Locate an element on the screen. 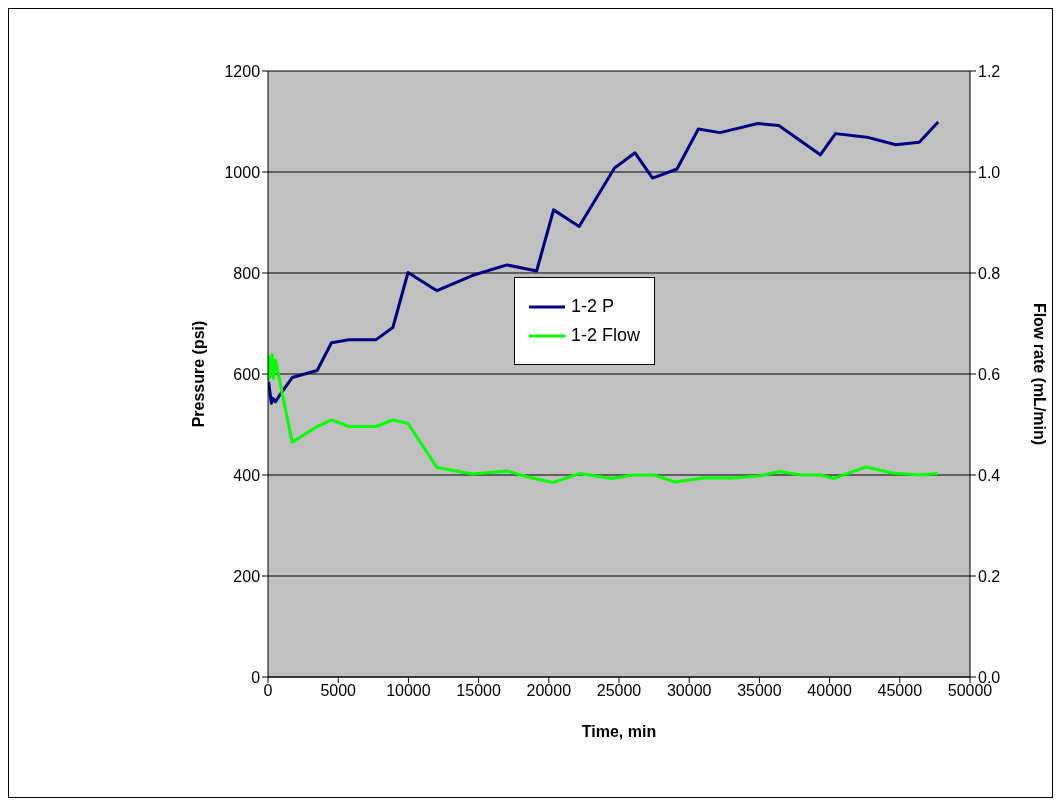 The image size is (1061, 809). y-axis-title: Pressure (psi) is located at coordinates (198, 374).